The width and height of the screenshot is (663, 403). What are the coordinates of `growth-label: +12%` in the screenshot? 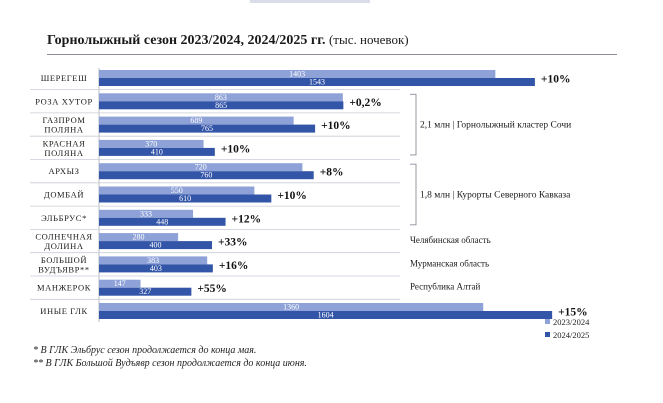 It's located at (247, 219).